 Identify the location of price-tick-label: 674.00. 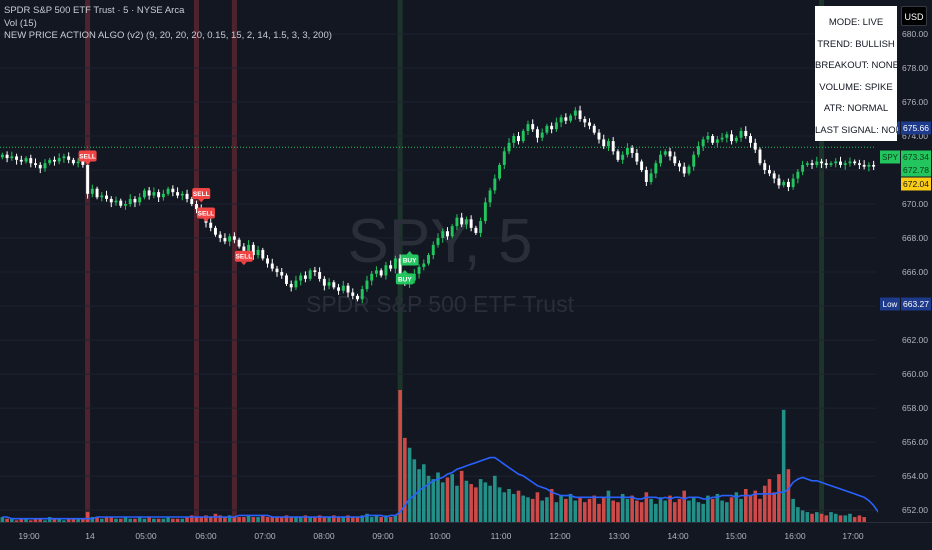
(915, 136).